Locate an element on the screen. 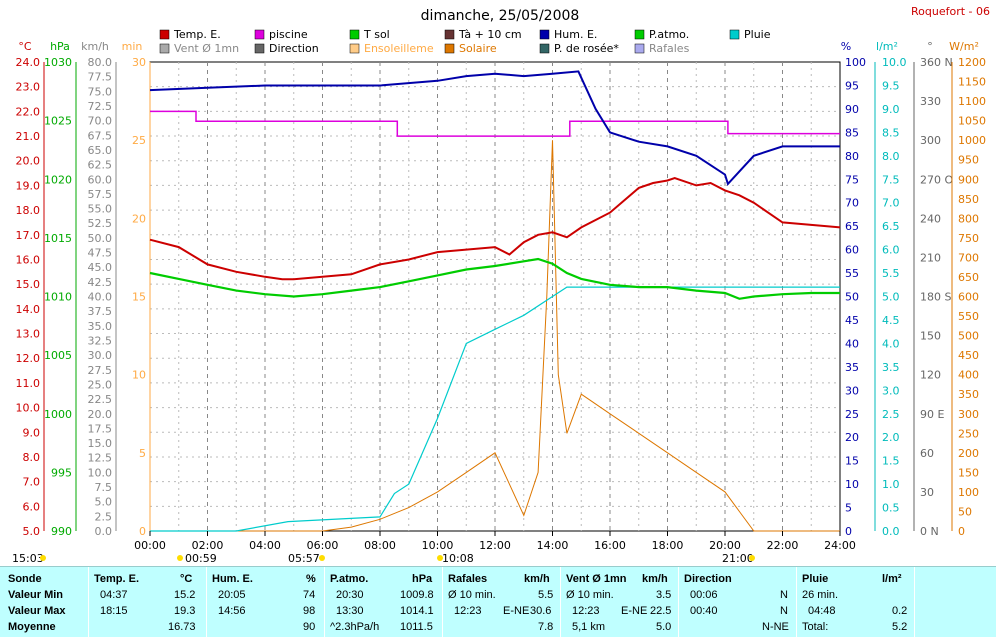  legend-label: Temp. E. is located at coordinates (197, 34).